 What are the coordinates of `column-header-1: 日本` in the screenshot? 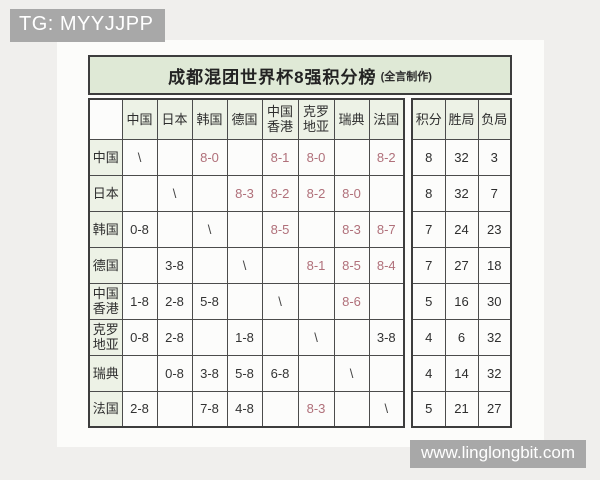 It's located at (174, 119).